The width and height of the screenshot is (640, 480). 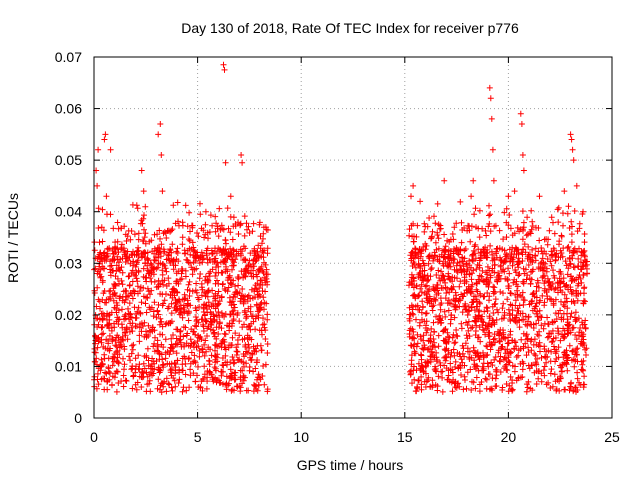 I want to click on y-tick-labels: 0 0.01 0.02 0.03 0.04 0.05 0.06 0.07, so click(x=68, y=237).